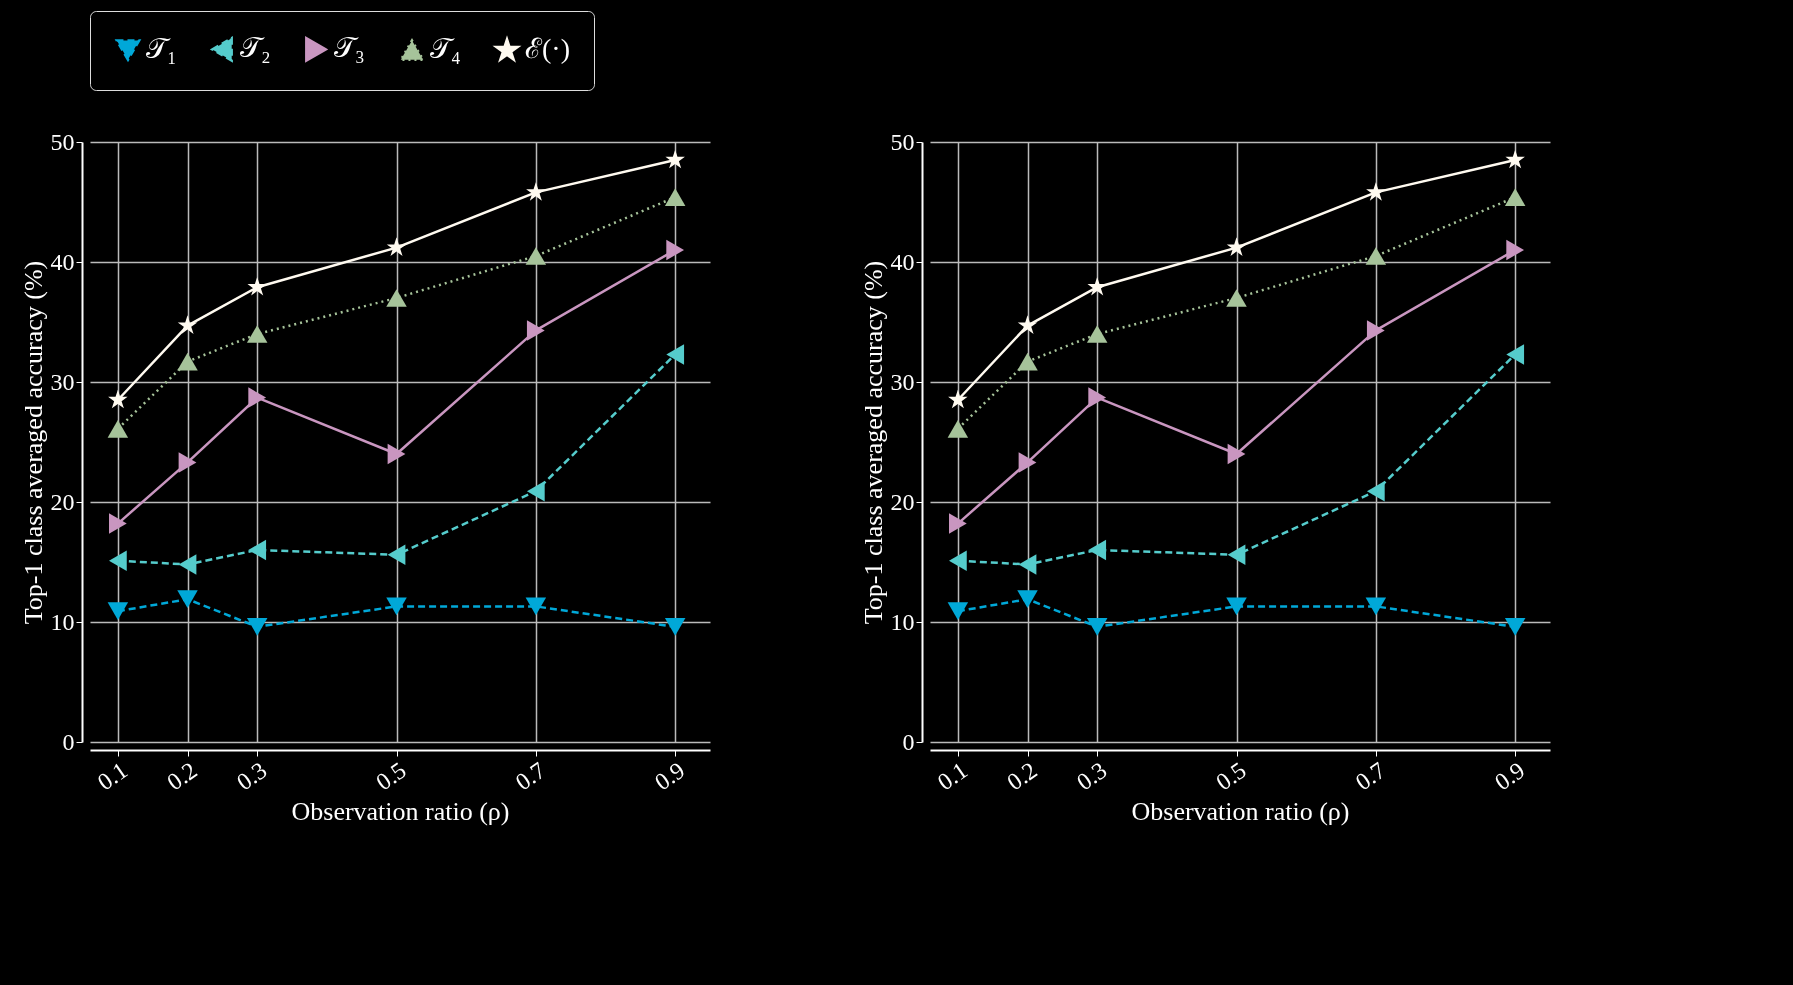  Describe the element at coordinates (349, 48) in the screenshot. I see `legend-label: 𝒯₃` at that location.